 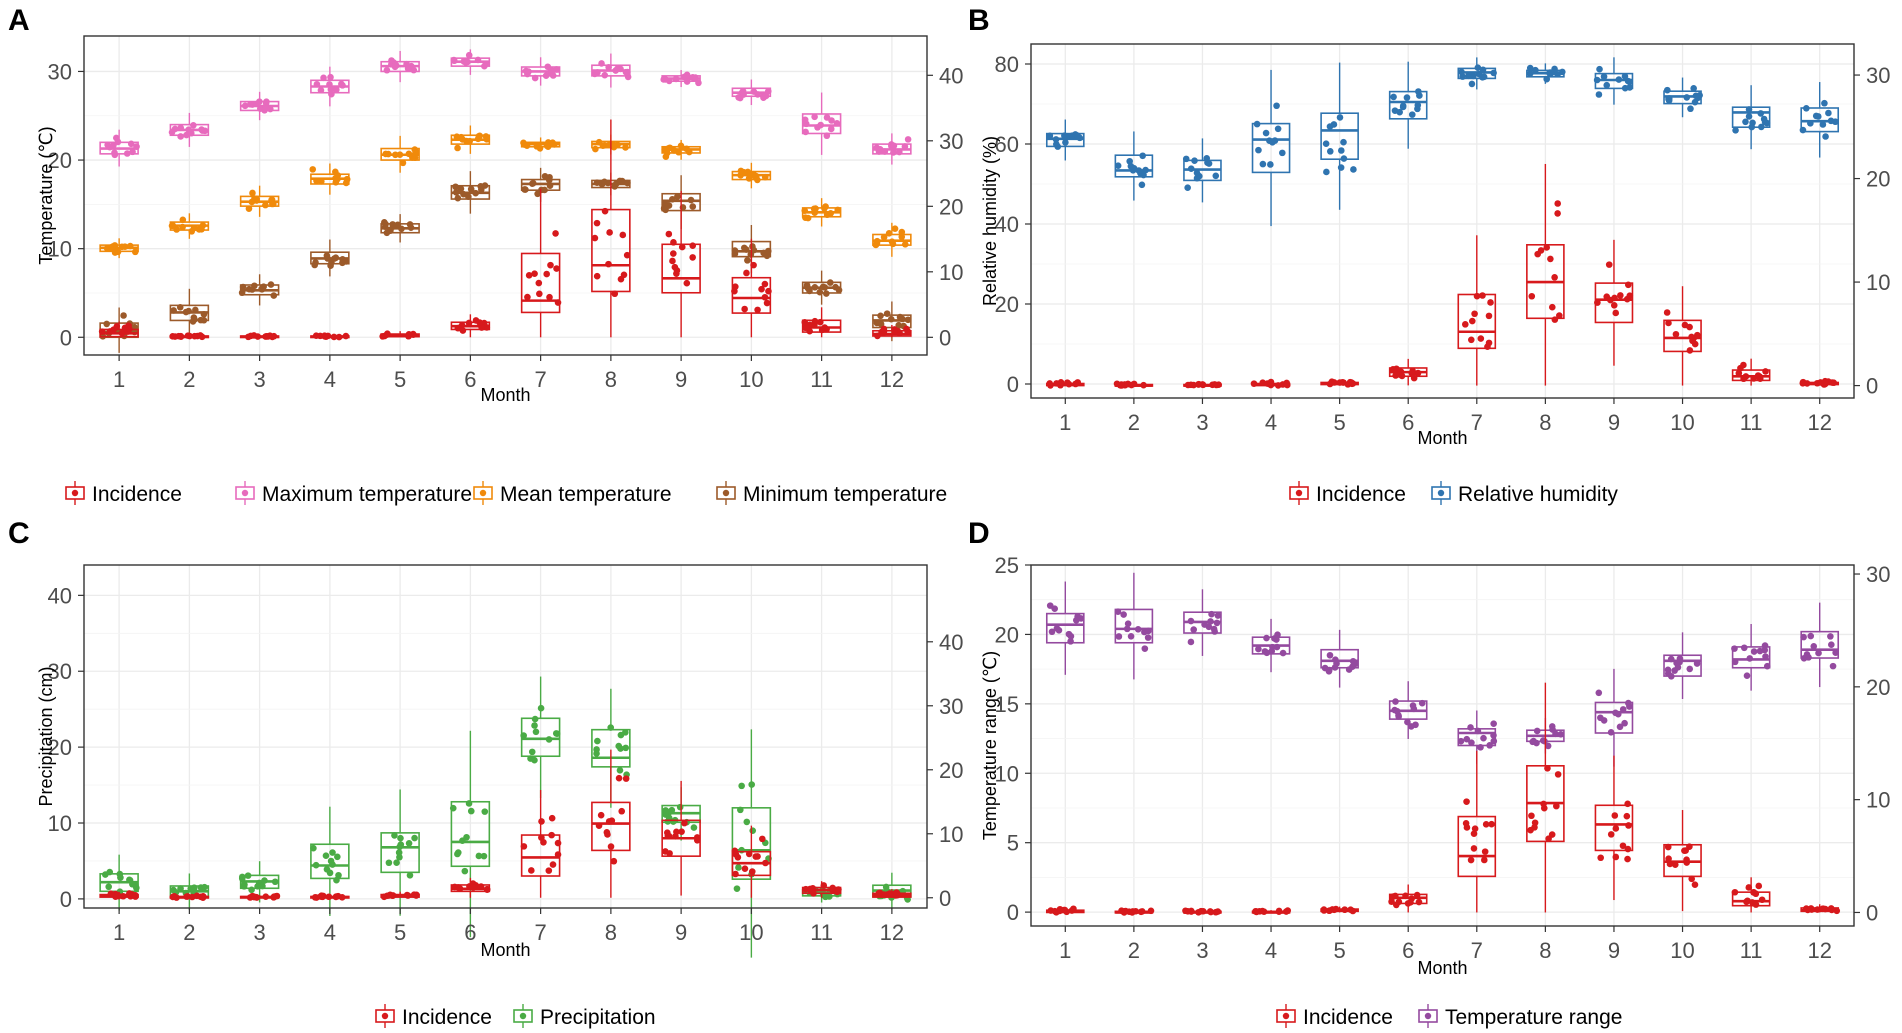 I want to click on y2-tick-label: 10, so click(x=1878, y=800).